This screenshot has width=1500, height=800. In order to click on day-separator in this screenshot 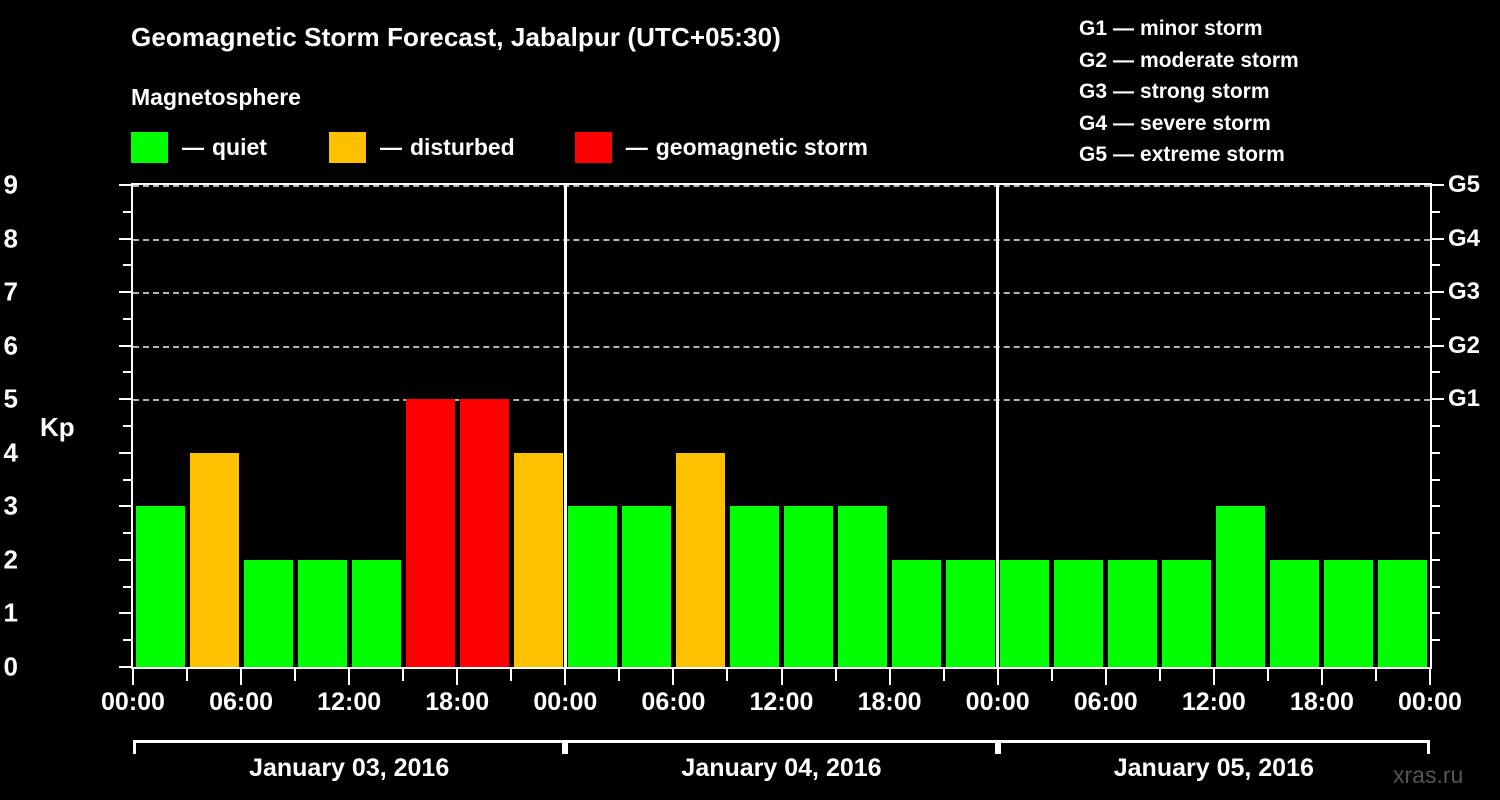, I will do `click(565, 426)`.